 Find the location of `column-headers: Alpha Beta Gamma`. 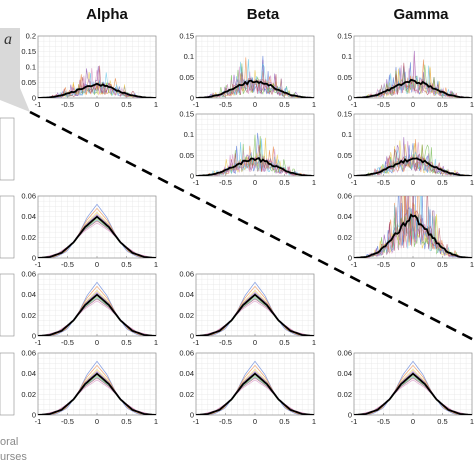

column-headers: Alpha Beta Gamma is located at coordinates (267, 14).